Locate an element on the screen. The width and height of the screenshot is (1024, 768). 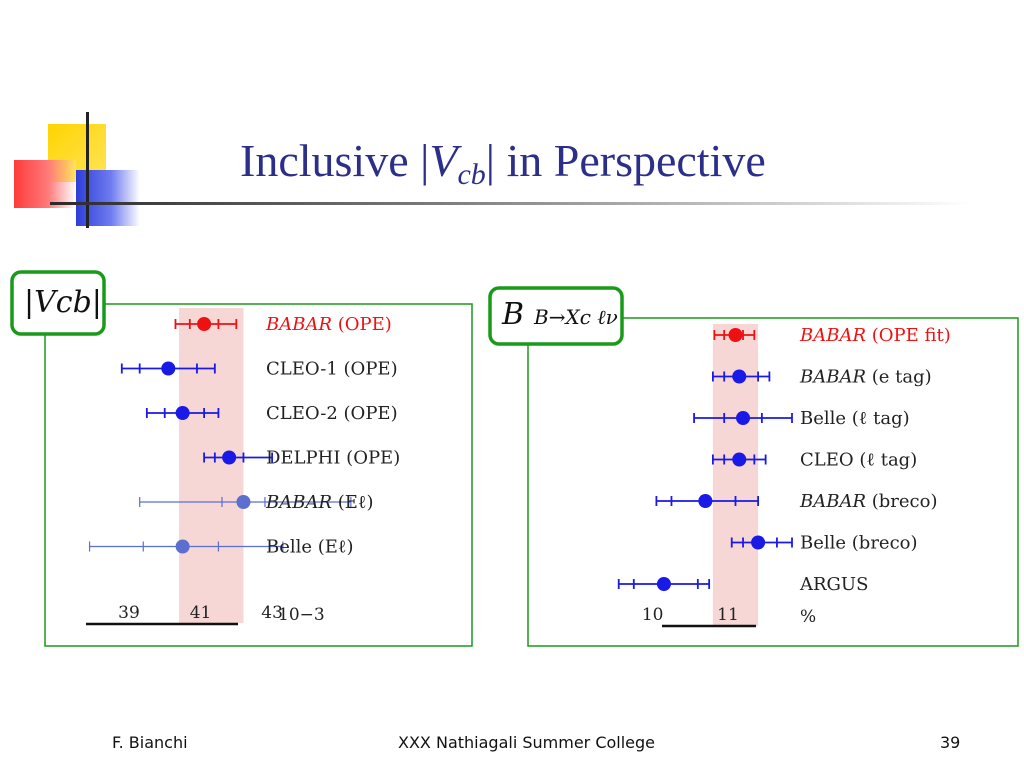
measurement-label-6: ARGUS is located at coordinates (833, 584).